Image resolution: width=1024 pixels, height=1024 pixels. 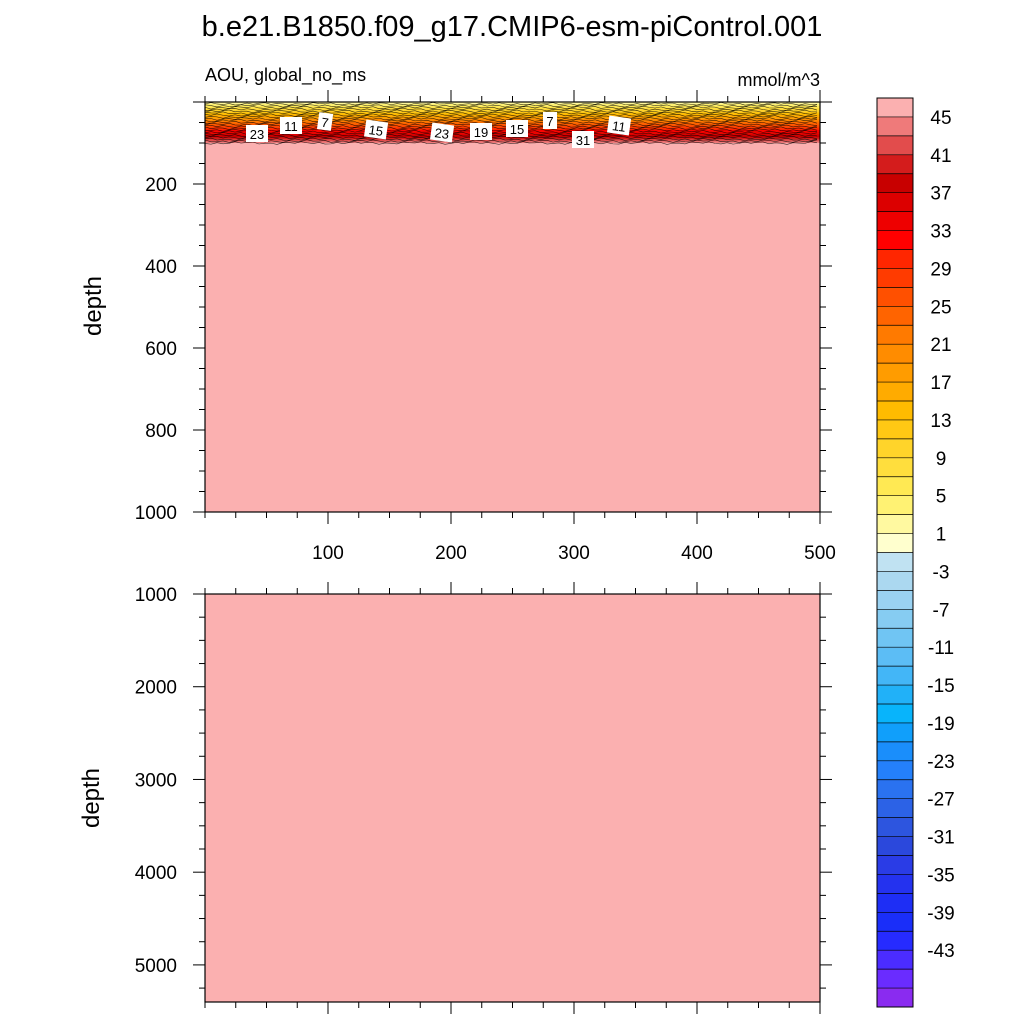 I want to click on colorbar-tick-label: 45, so click(x=940, y=118).